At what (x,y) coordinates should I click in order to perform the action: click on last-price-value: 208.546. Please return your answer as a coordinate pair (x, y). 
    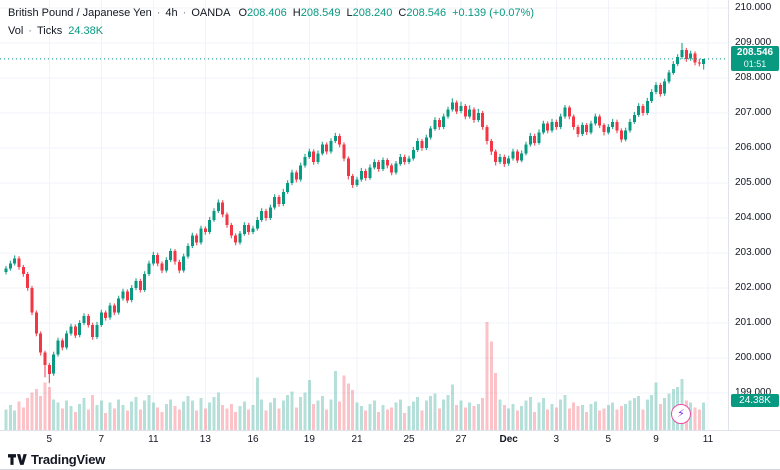
    Looking at the image, I should click on (755, 52).